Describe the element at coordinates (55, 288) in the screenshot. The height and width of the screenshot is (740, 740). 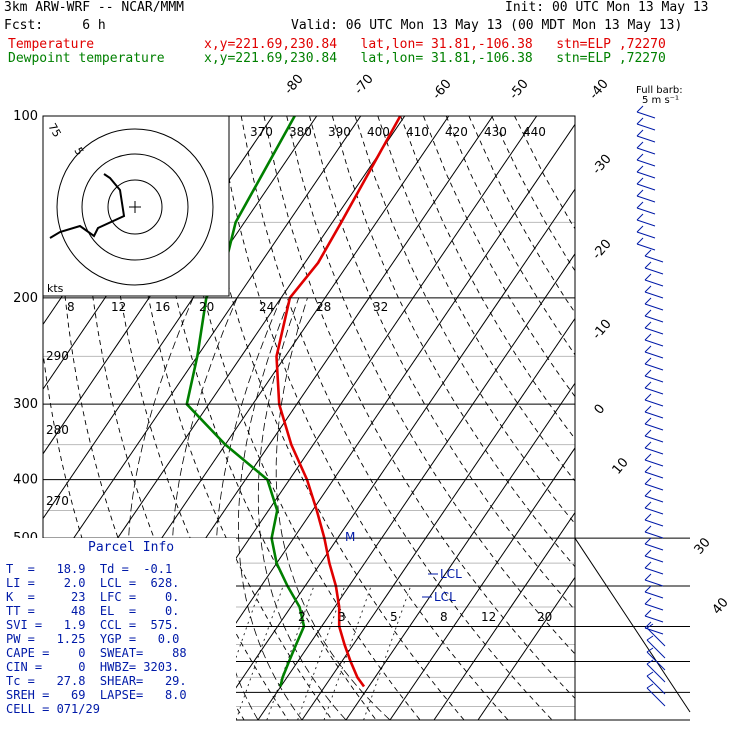
I see `hodograph-units: kts` at that location.